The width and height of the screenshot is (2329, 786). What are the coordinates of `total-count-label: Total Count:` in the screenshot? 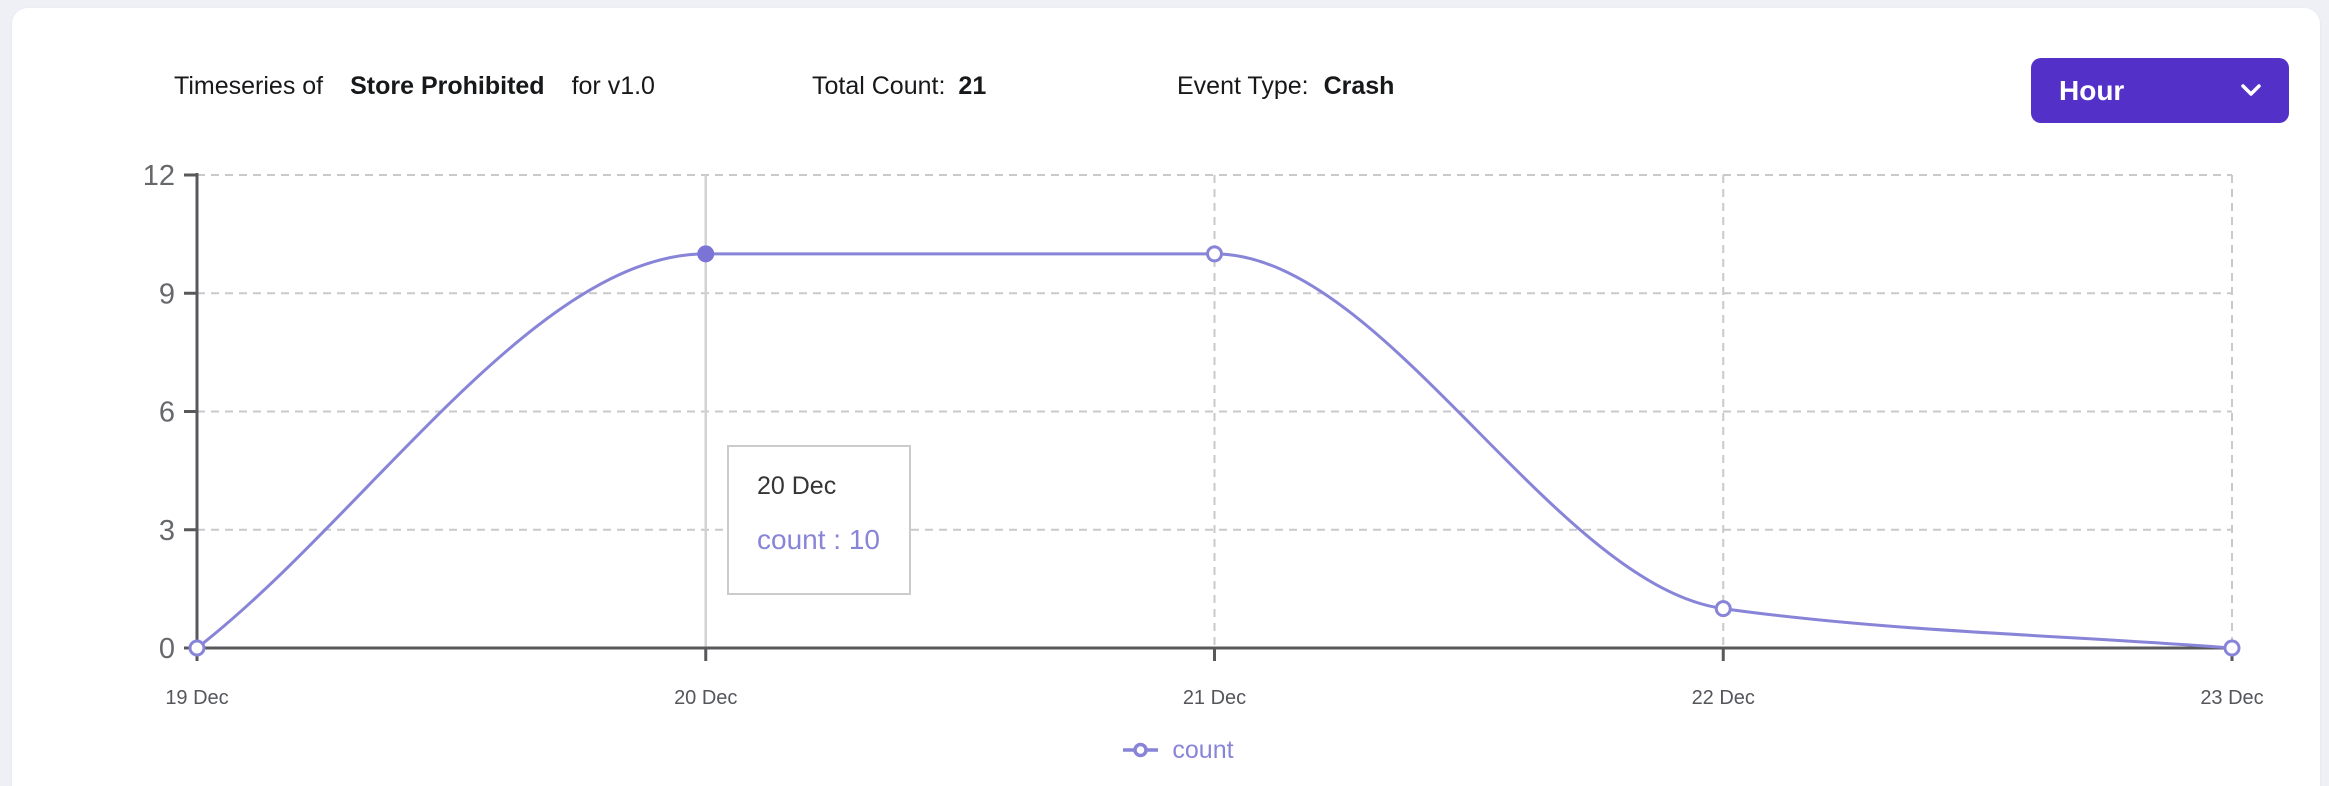 It's located at (879, 86).